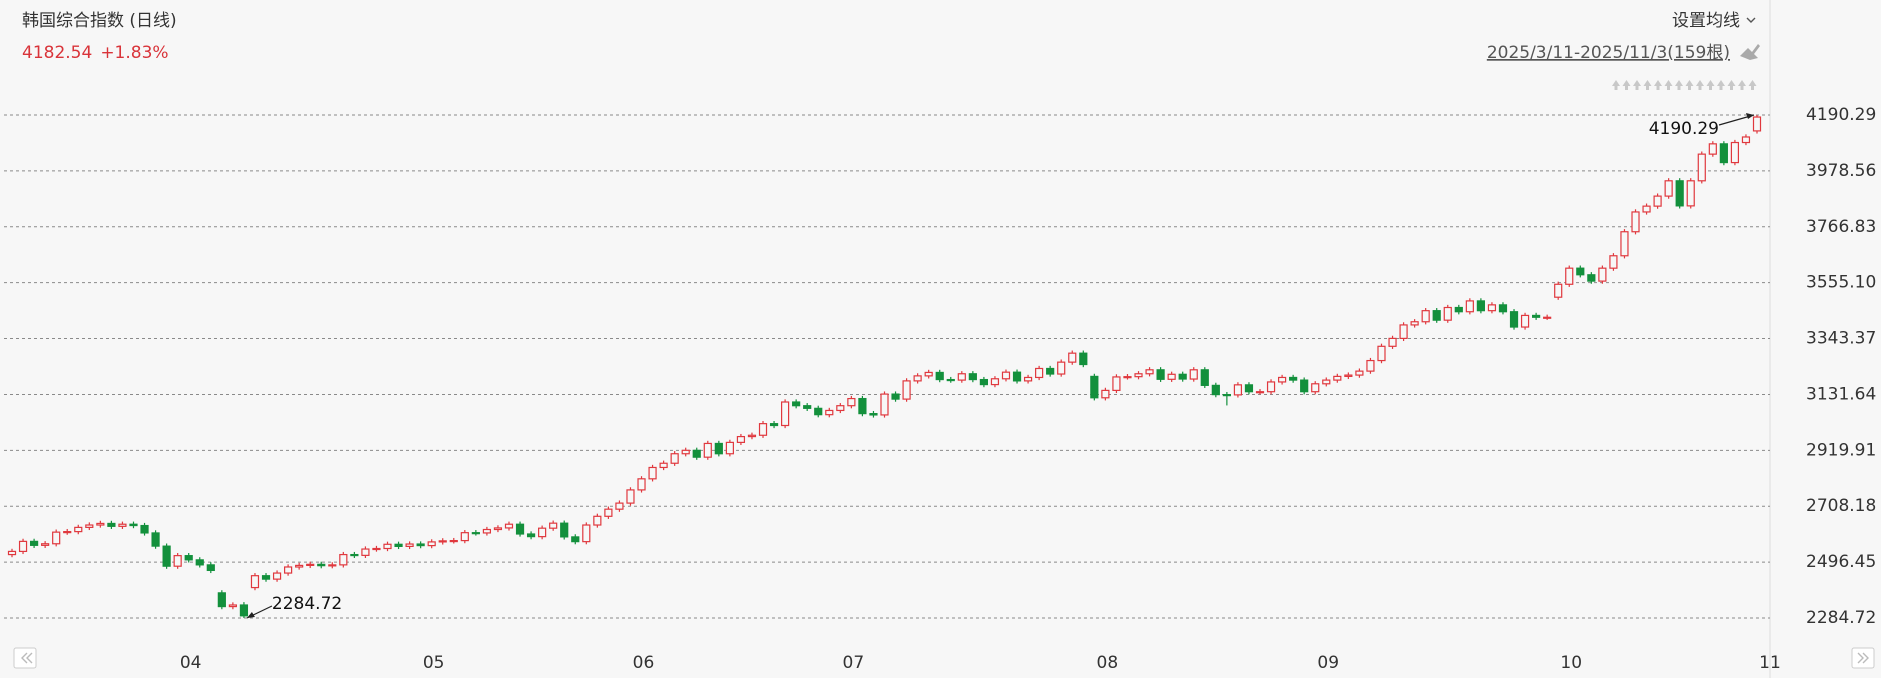 The height and width of the screenshot is (678, 1881). I want to click on ma-setting-button: 设置均线, so click(1714, 21).